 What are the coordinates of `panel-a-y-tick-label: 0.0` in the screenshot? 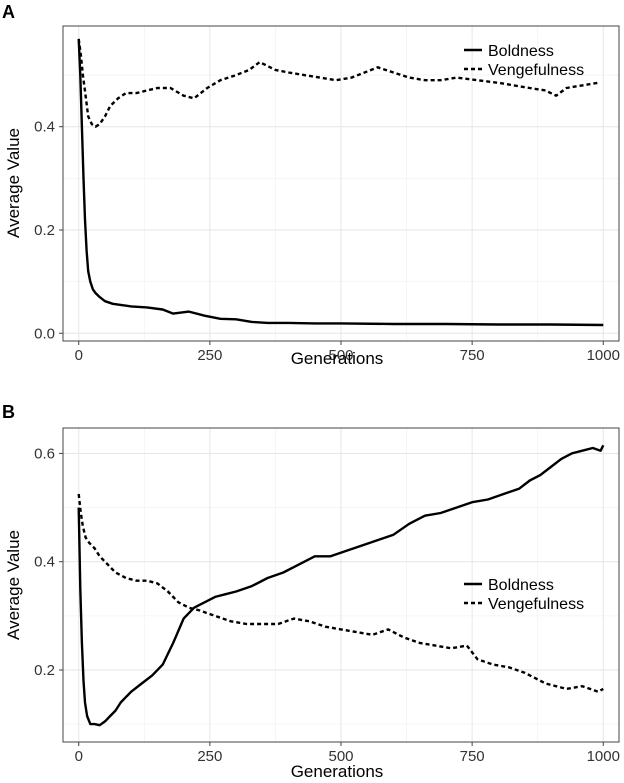 It's located at (44, 333).